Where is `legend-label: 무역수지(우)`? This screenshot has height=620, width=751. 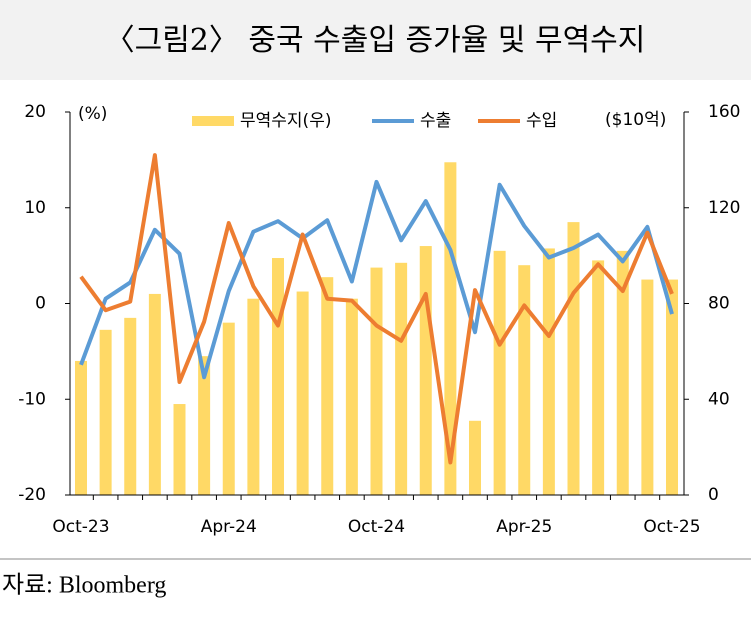 legend-label: 무역수지(우) is located at coordinates (285, 121).